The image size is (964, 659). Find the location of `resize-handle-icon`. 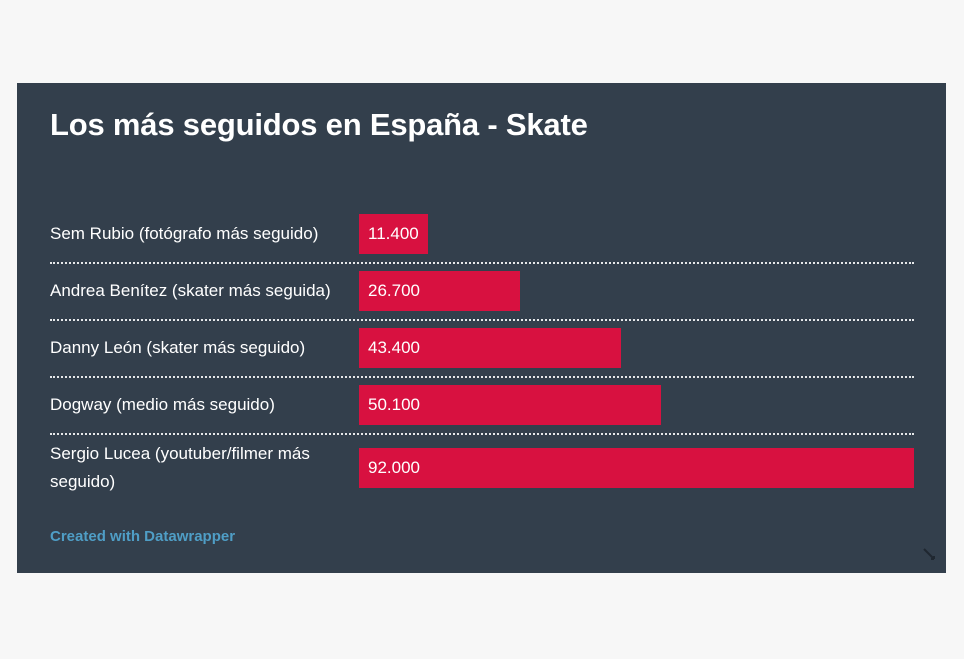

resize-handle-icon is located at coordinates (929, 554).